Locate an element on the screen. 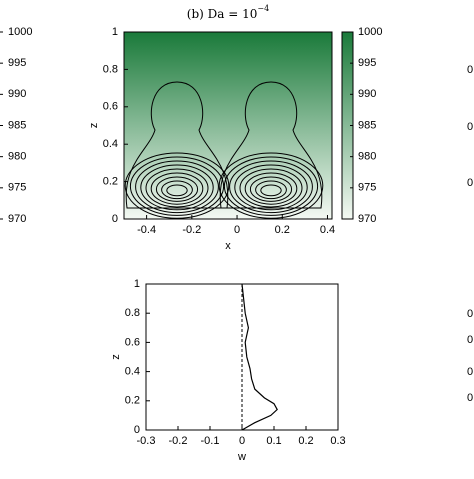 This screenshot has width=474, height=479. x-tick-label: -0.4 is located at coordinates (146, 230).